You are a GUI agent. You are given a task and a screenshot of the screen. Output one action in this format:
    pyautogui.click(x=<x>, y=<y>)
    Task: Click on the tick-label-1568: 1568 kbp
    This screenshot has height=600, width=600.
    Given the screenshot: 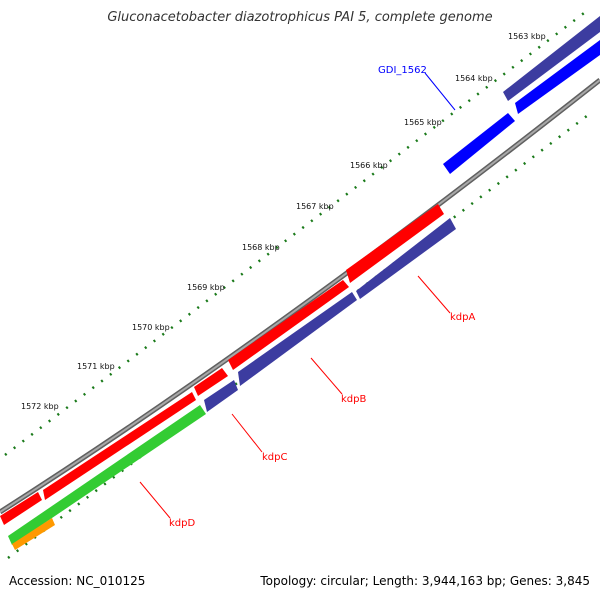 What is the action you would take?
    pyautogui.click(x=261, y=247)
    